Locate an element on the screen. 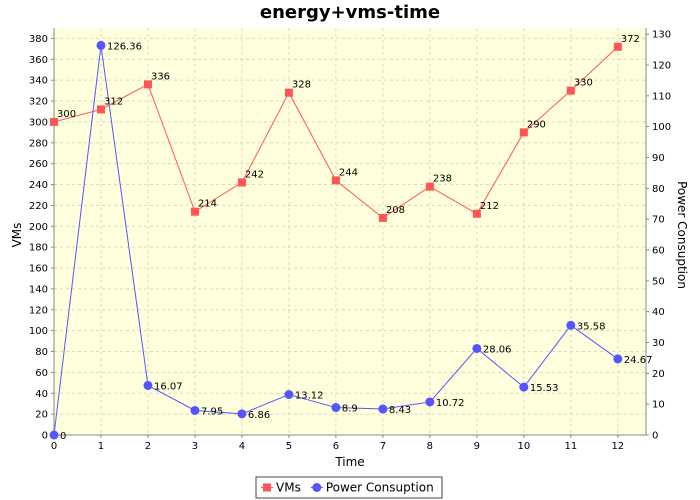 The image size is (700, 500). y-tick-label-left: 0 is located at coordinates (45, 436).